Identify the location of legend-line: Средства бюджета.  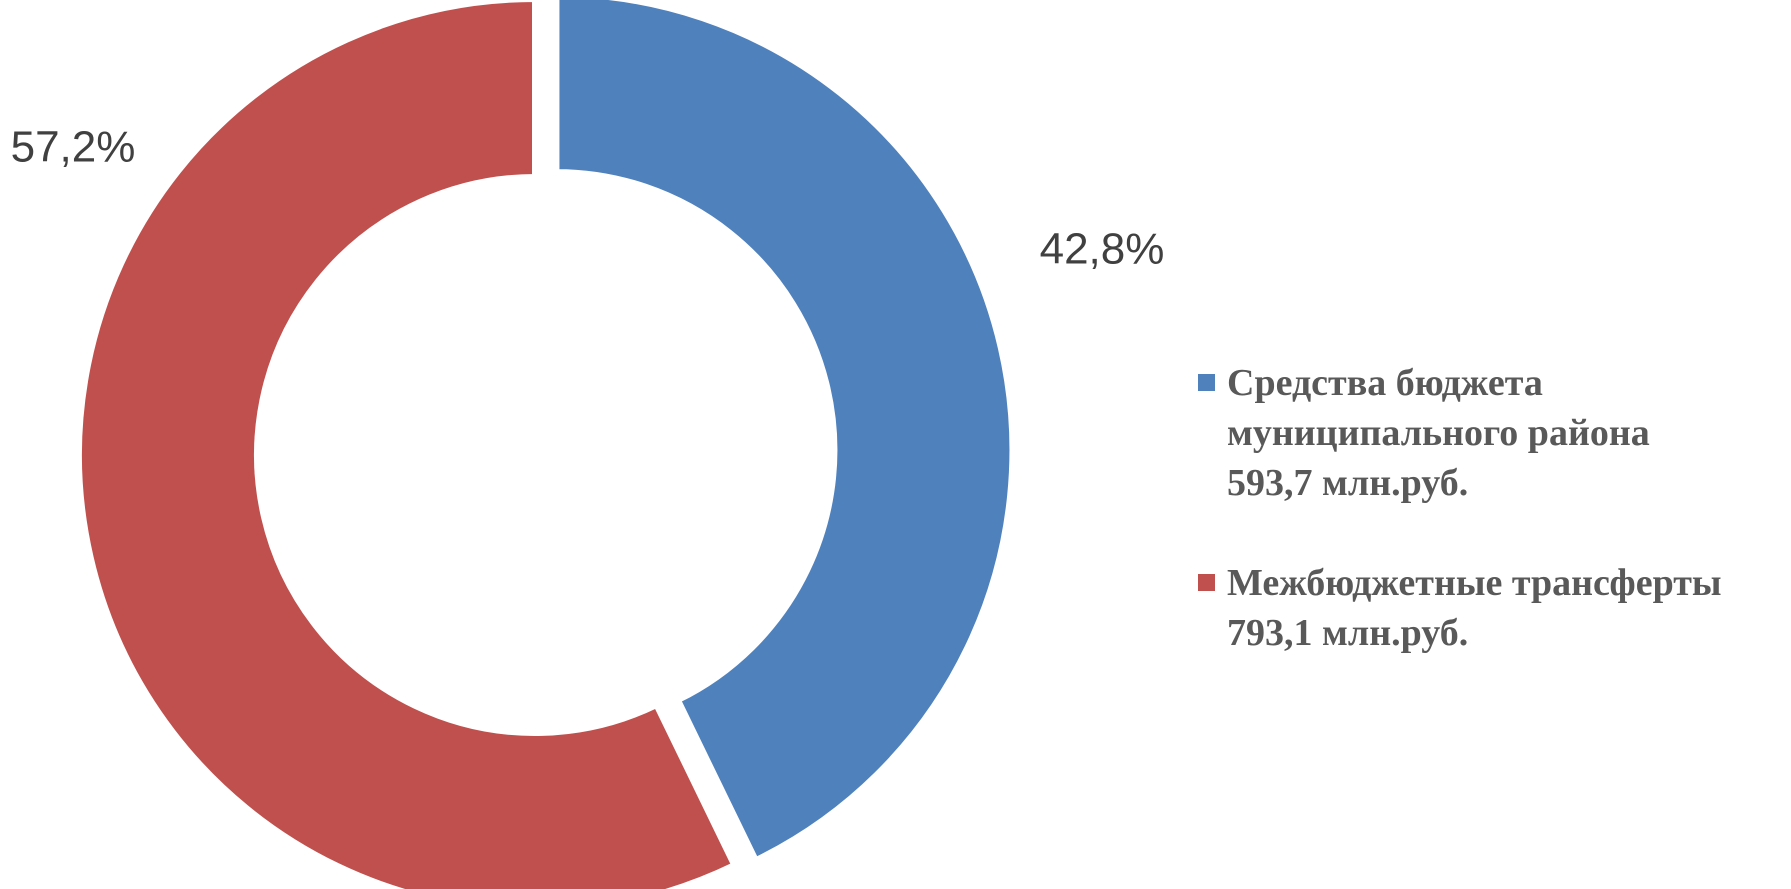
(1385, 383).